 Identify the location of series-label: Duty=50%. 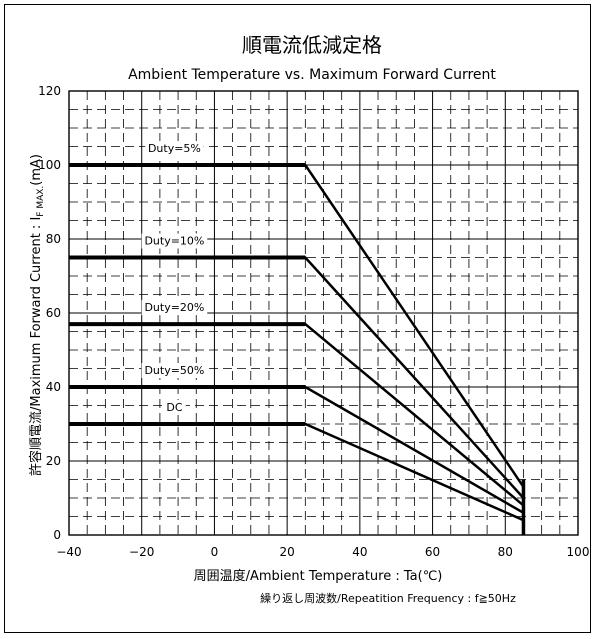
(174, 370).